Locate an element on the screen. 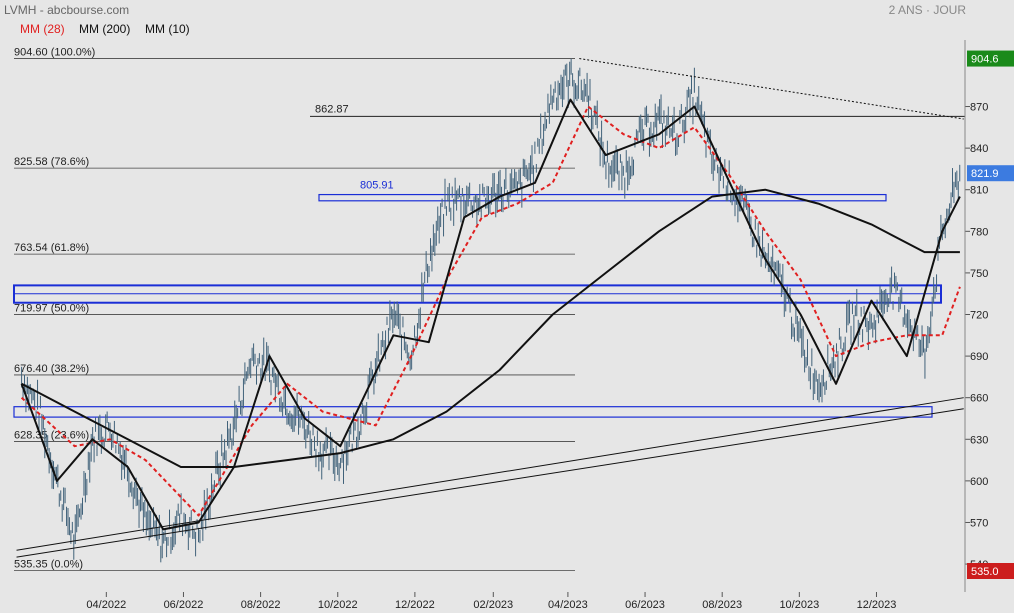  trendline is located at coordinates (771, 89).